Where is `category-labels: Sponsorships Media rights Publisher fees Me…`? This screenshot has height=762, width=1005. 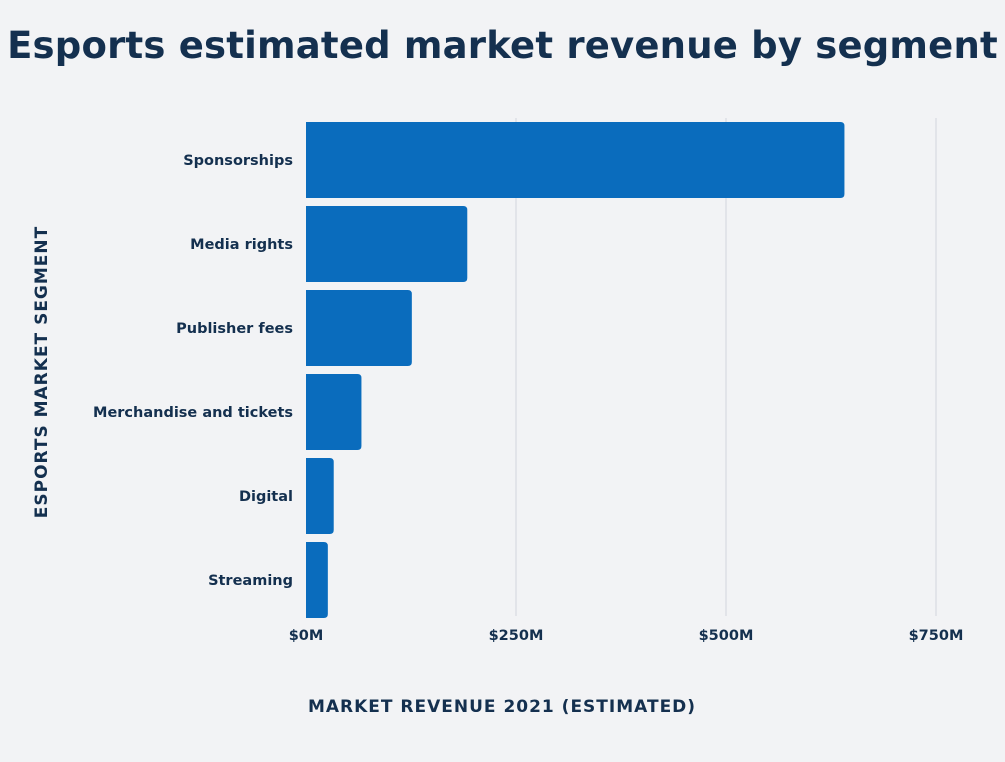 category-labels: Sponsorships Media rights Publisher fees Me… is located at coordinates (193, 371).